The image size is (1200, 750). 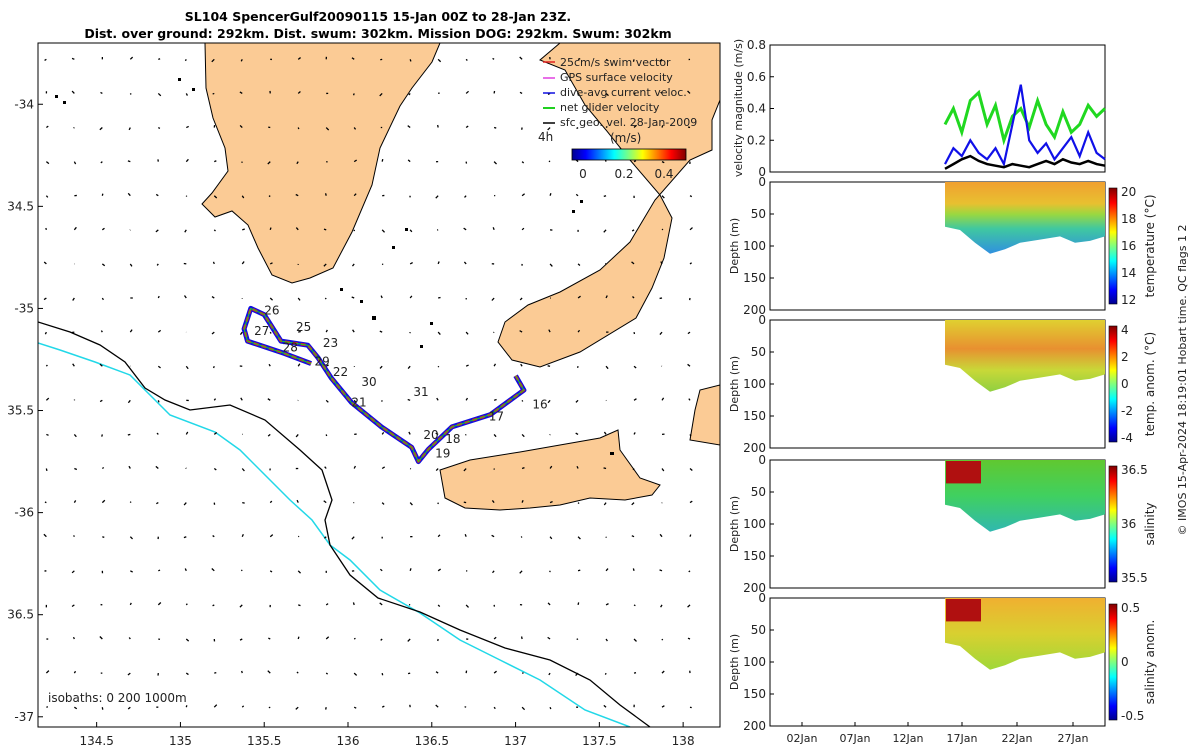 I want to click on legend-net: net glider velocity, so click(x=610, y=107).